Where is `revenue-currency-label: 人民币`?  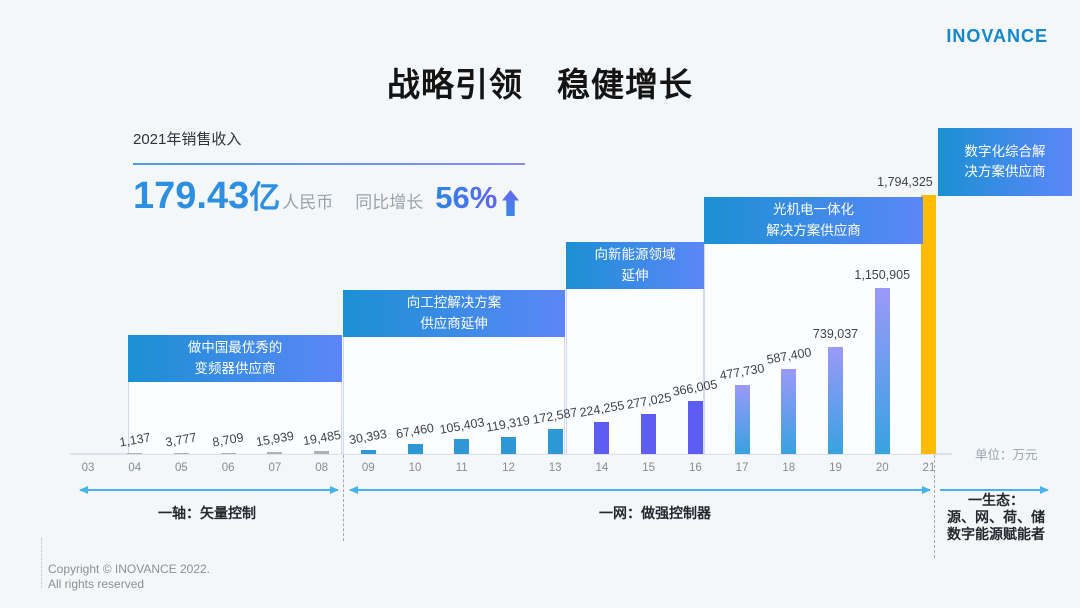 revenue-currency-label: 人民币 is located at coordinates (308, 202).